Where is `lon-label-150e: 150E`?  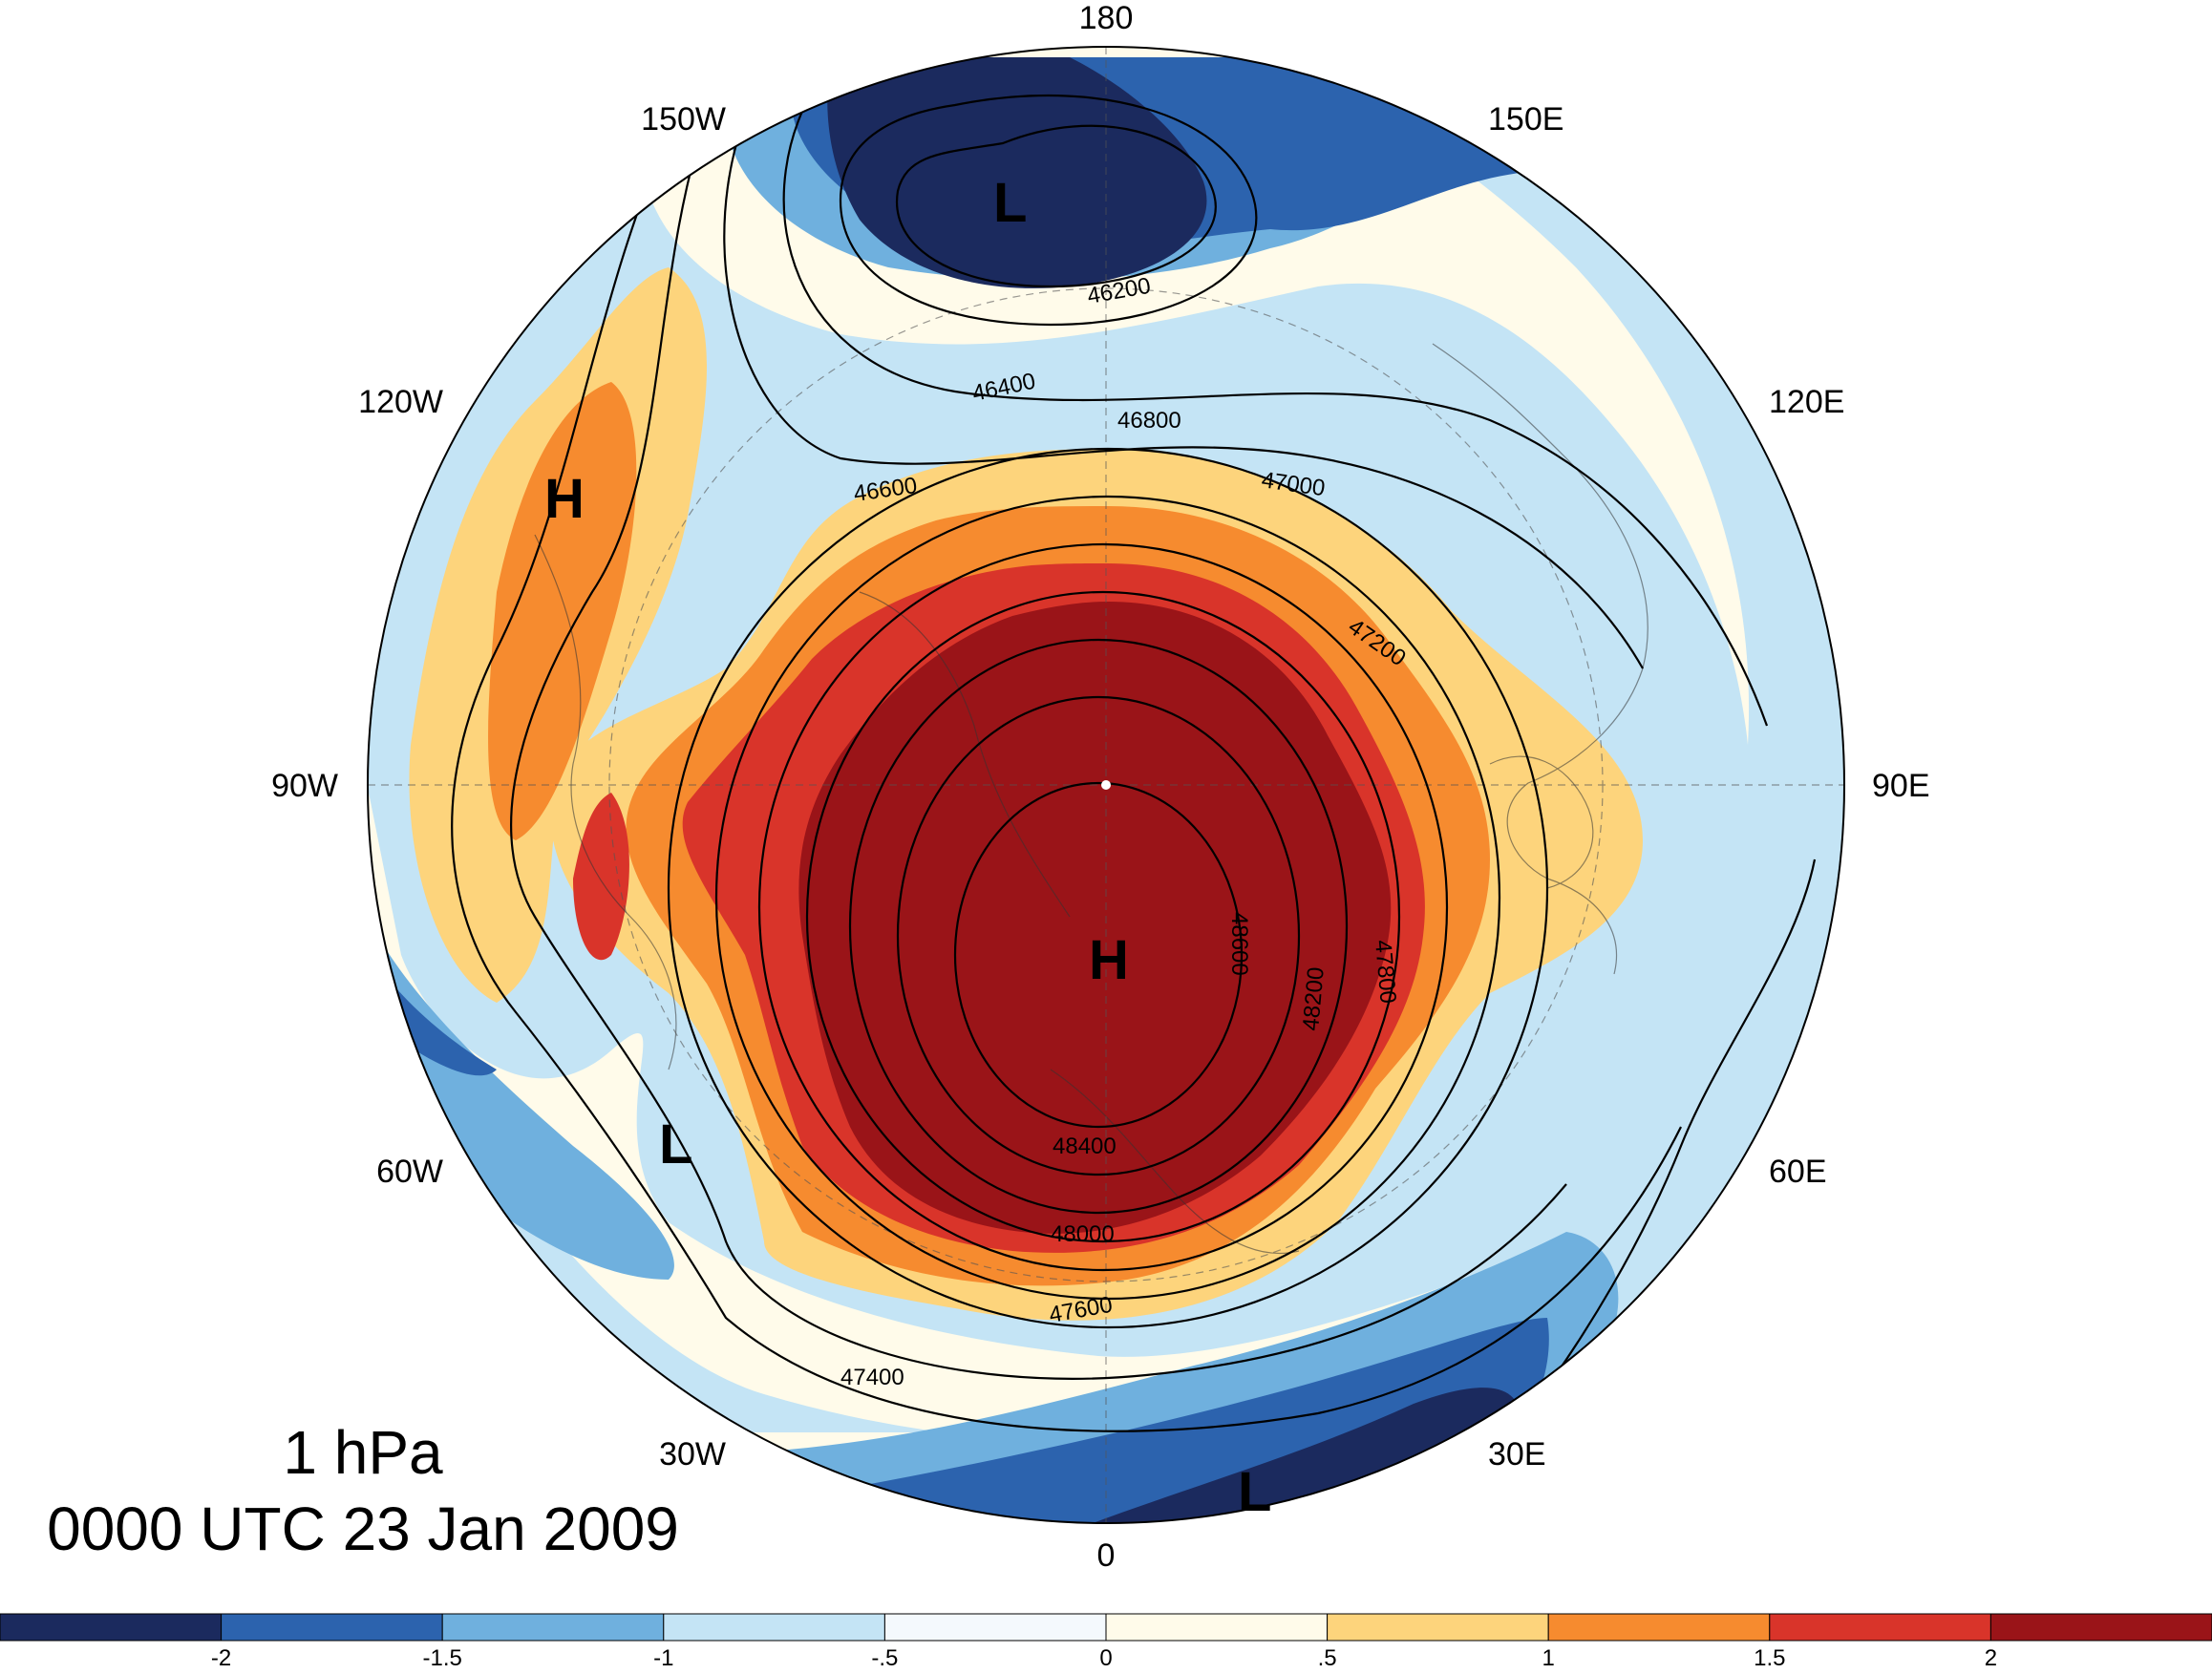
lon-label-150e: 150E is located at coordinates (1525, 119).